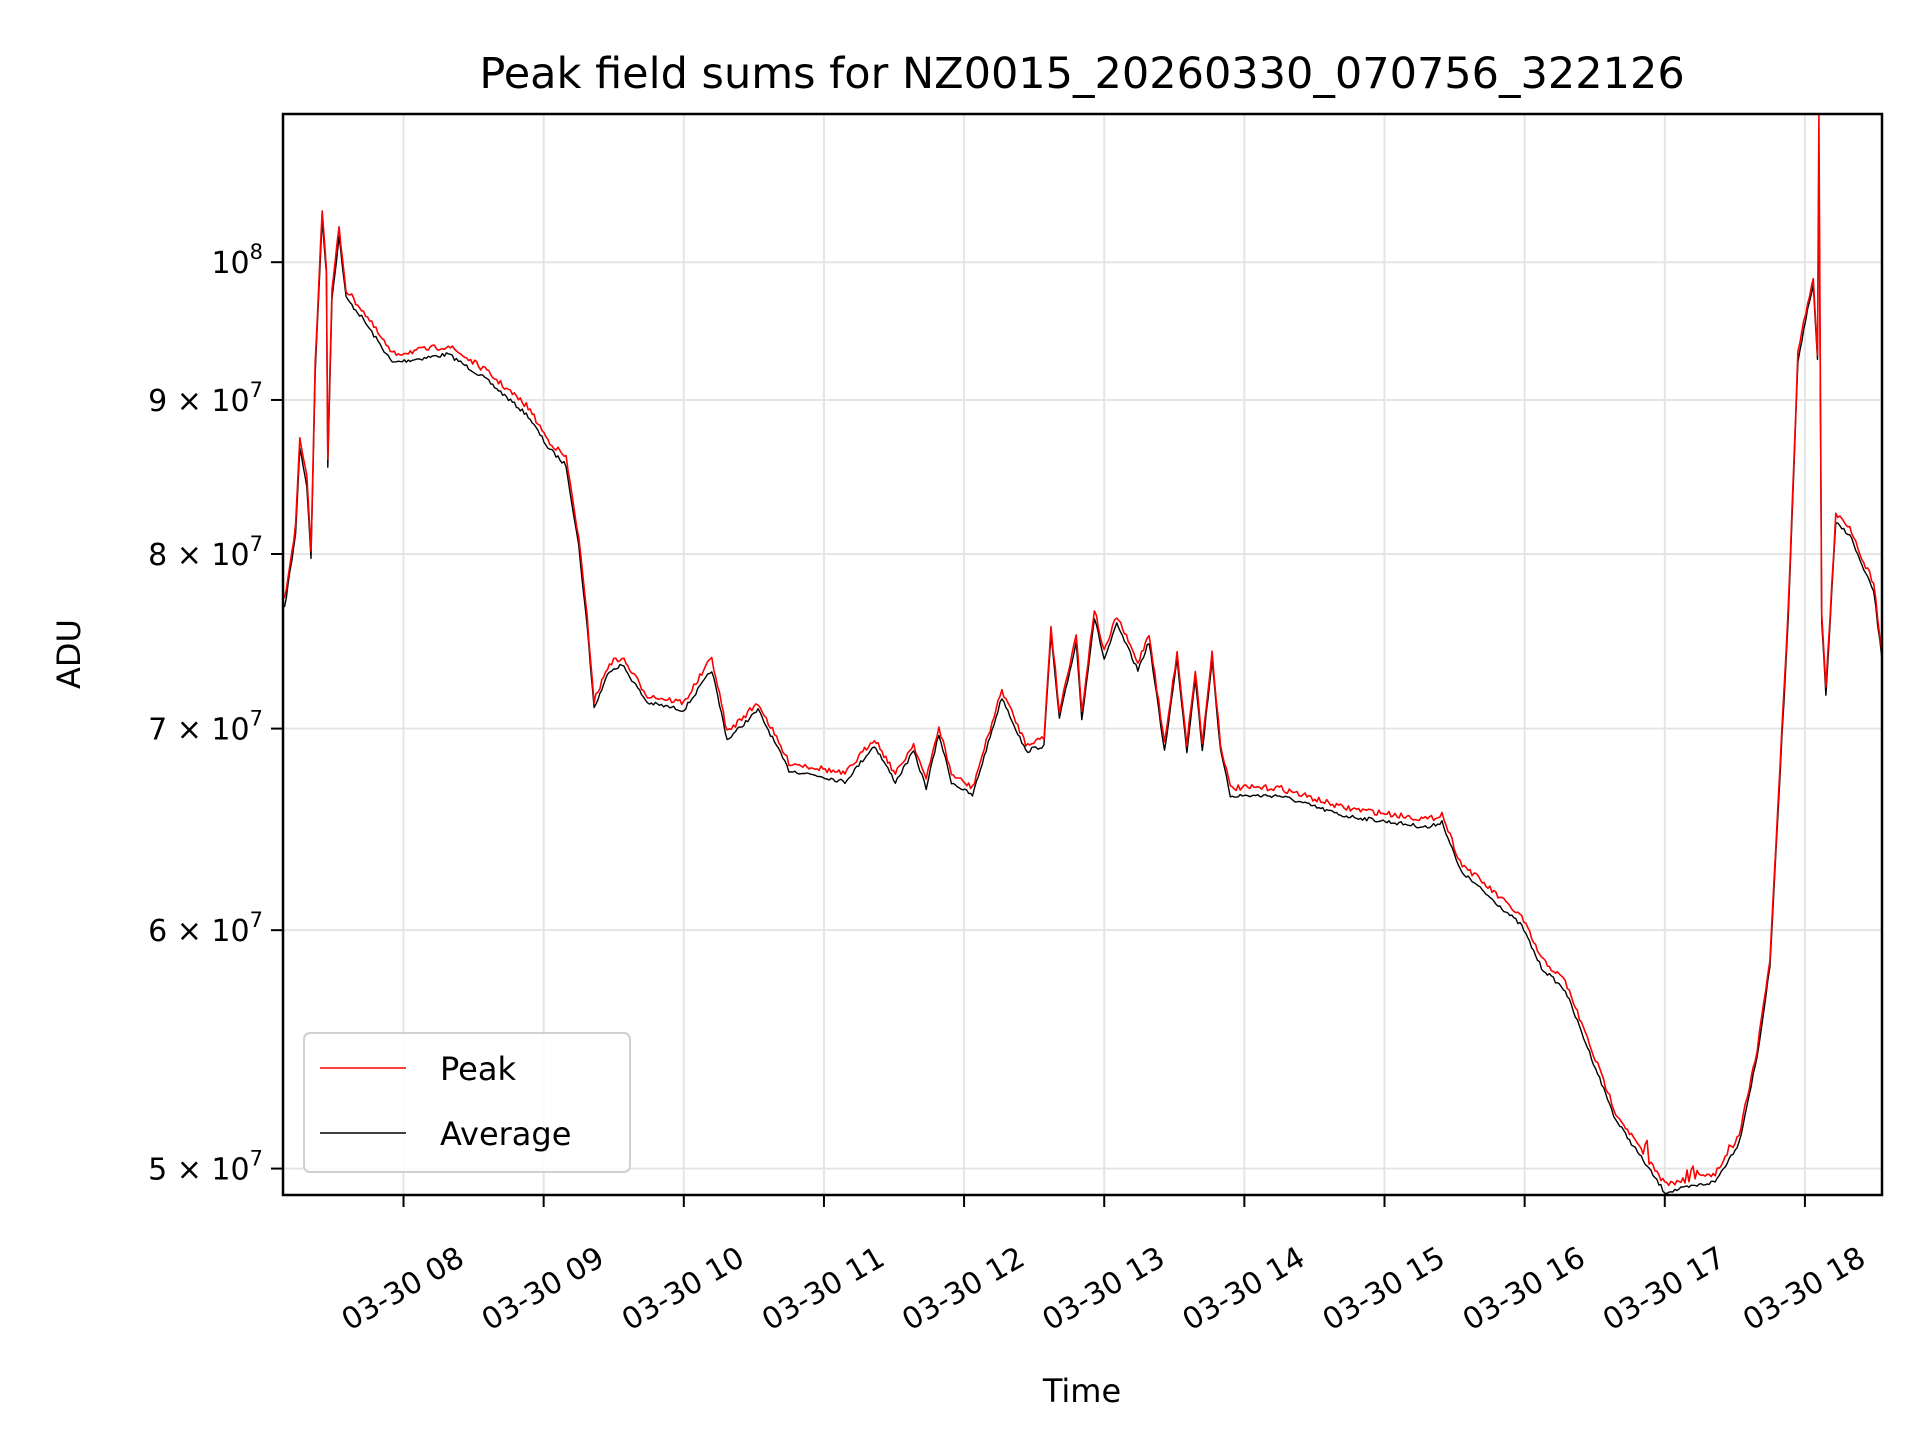  I want to click on y-tick-label: 8 × 107, so click(205, 552).